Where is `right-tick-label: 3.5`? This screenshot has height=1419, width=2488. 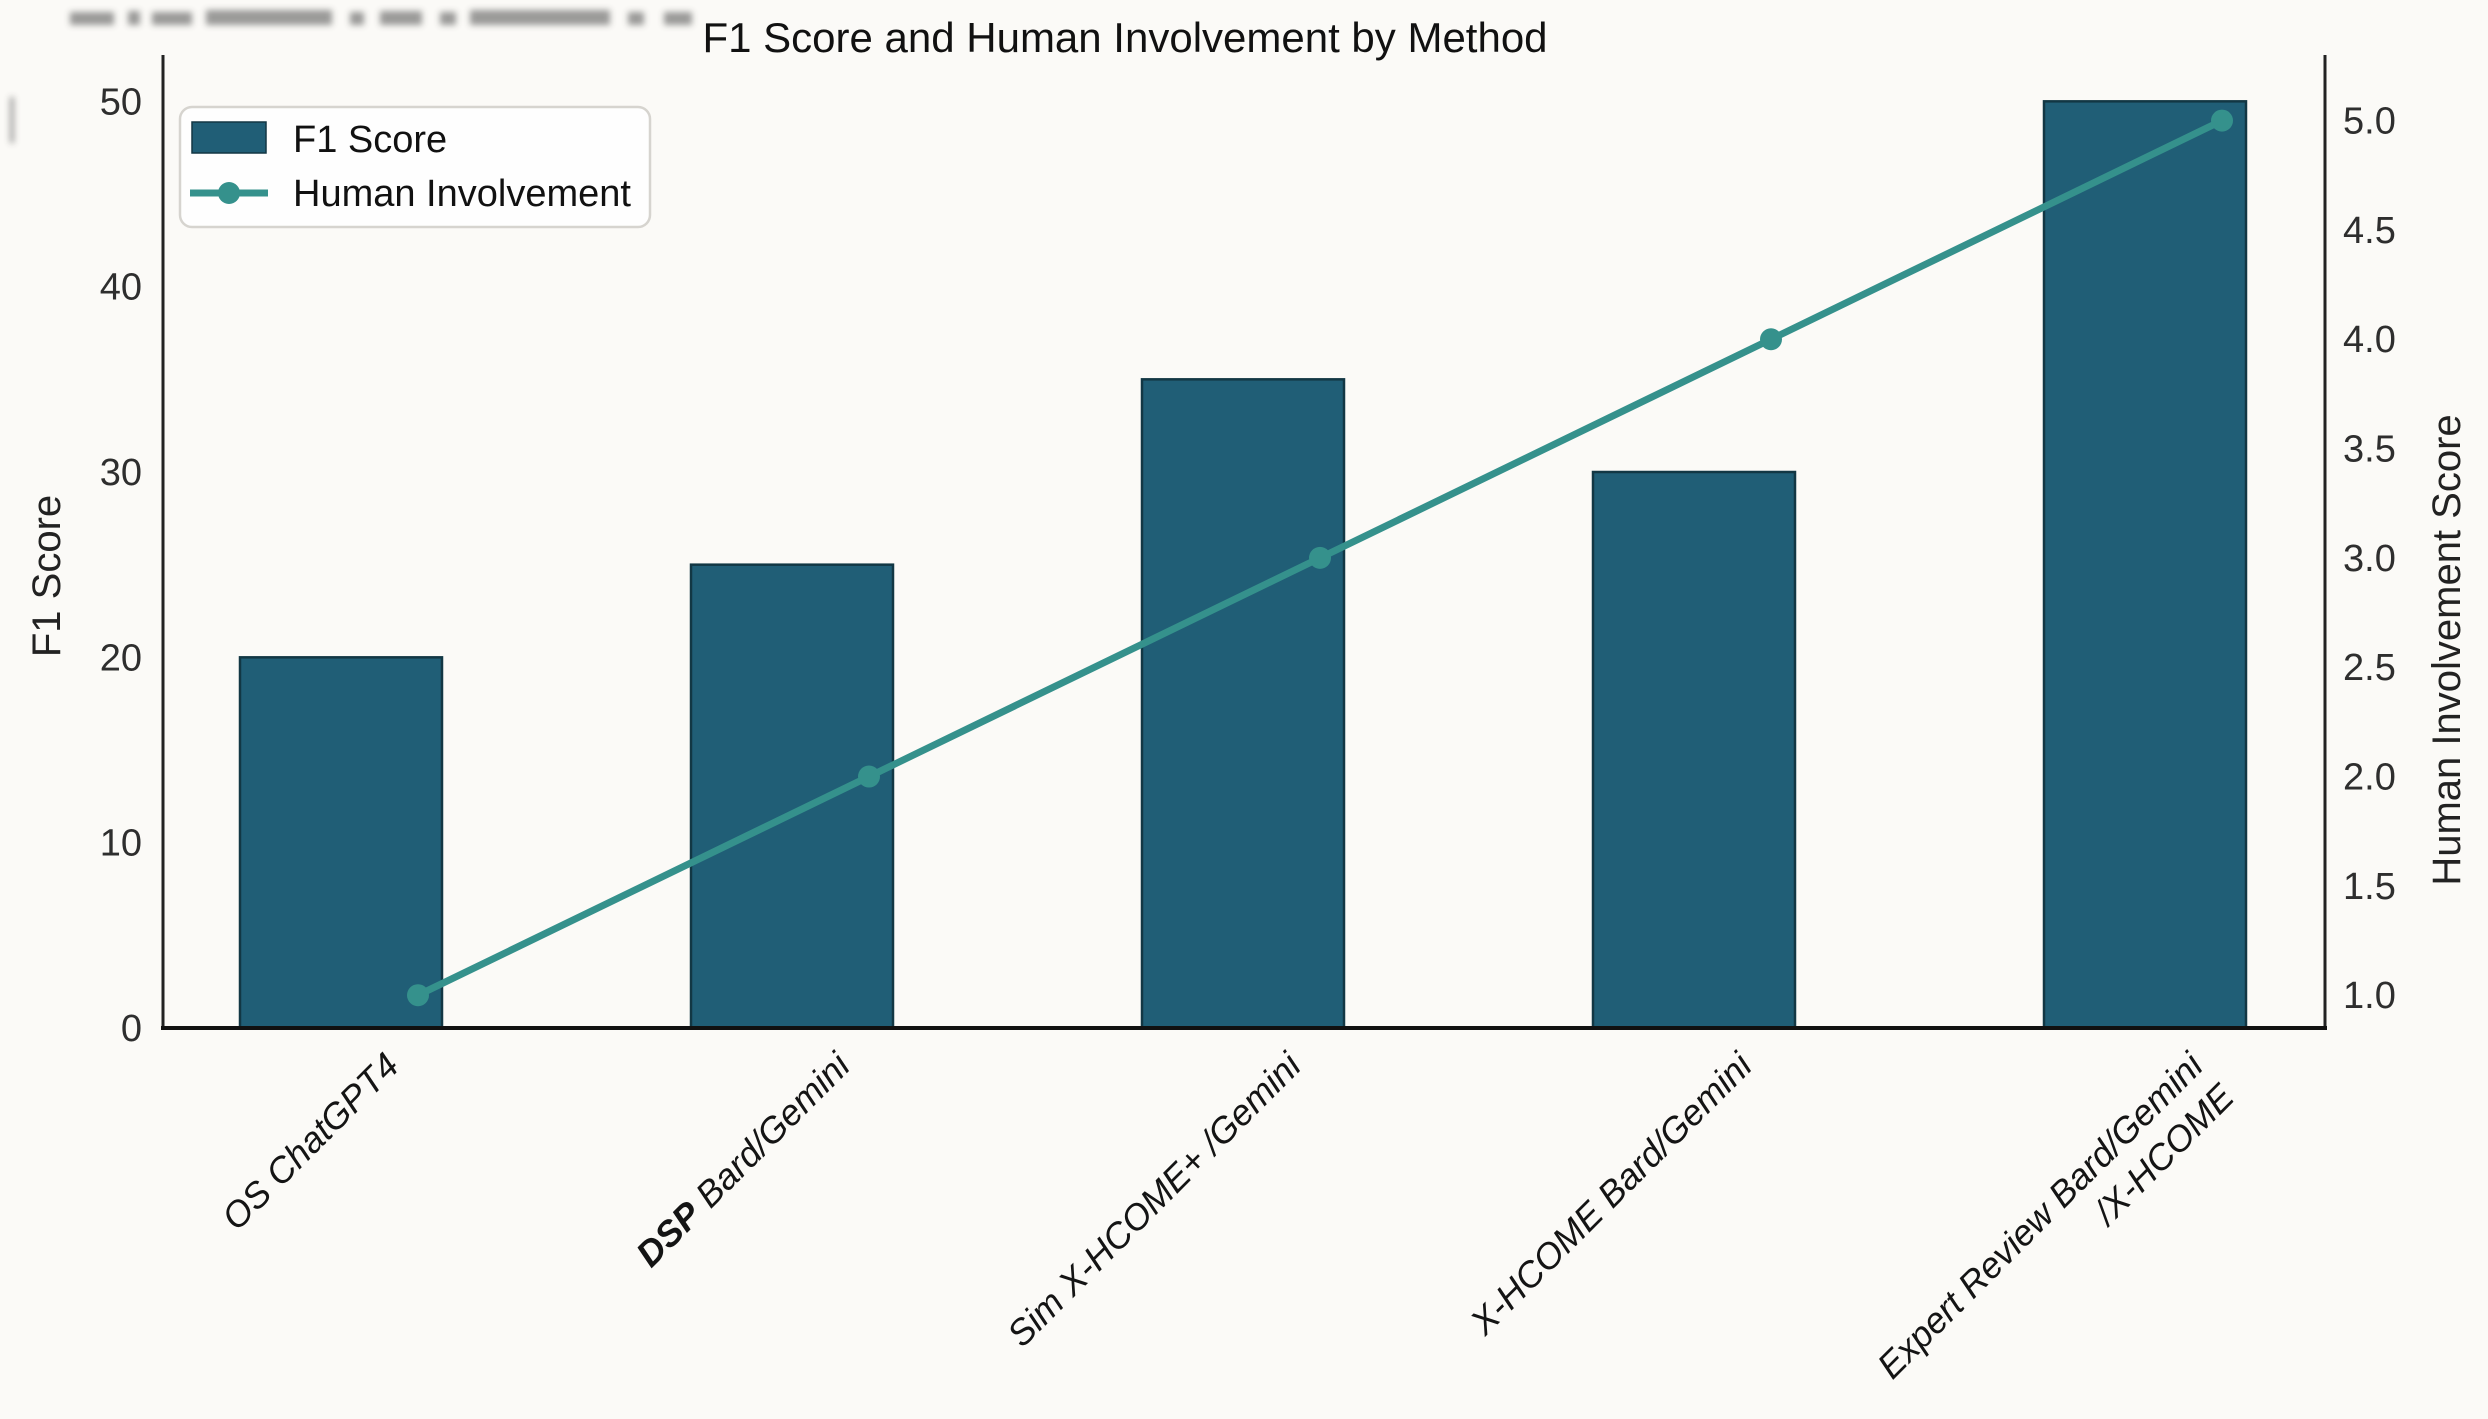
right-tick-label: 3.5 is located at coordinates (2369, 450).